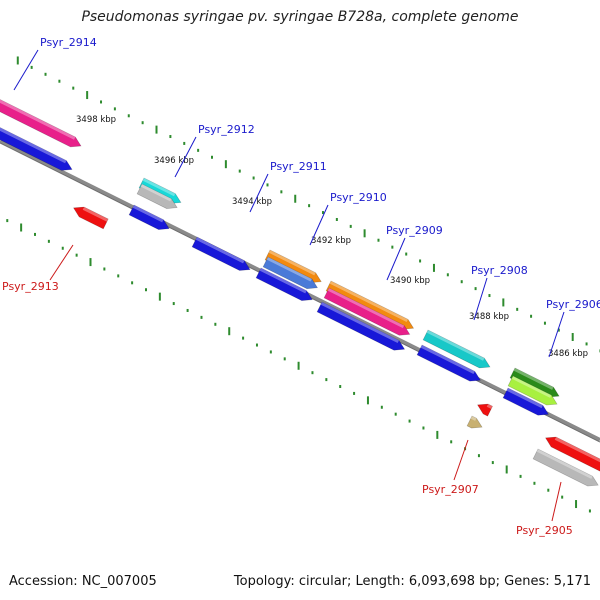 The width and height of the screenshot is (600, 600). I want to click on gene-label: Psyr_2908, so click(499, 270).